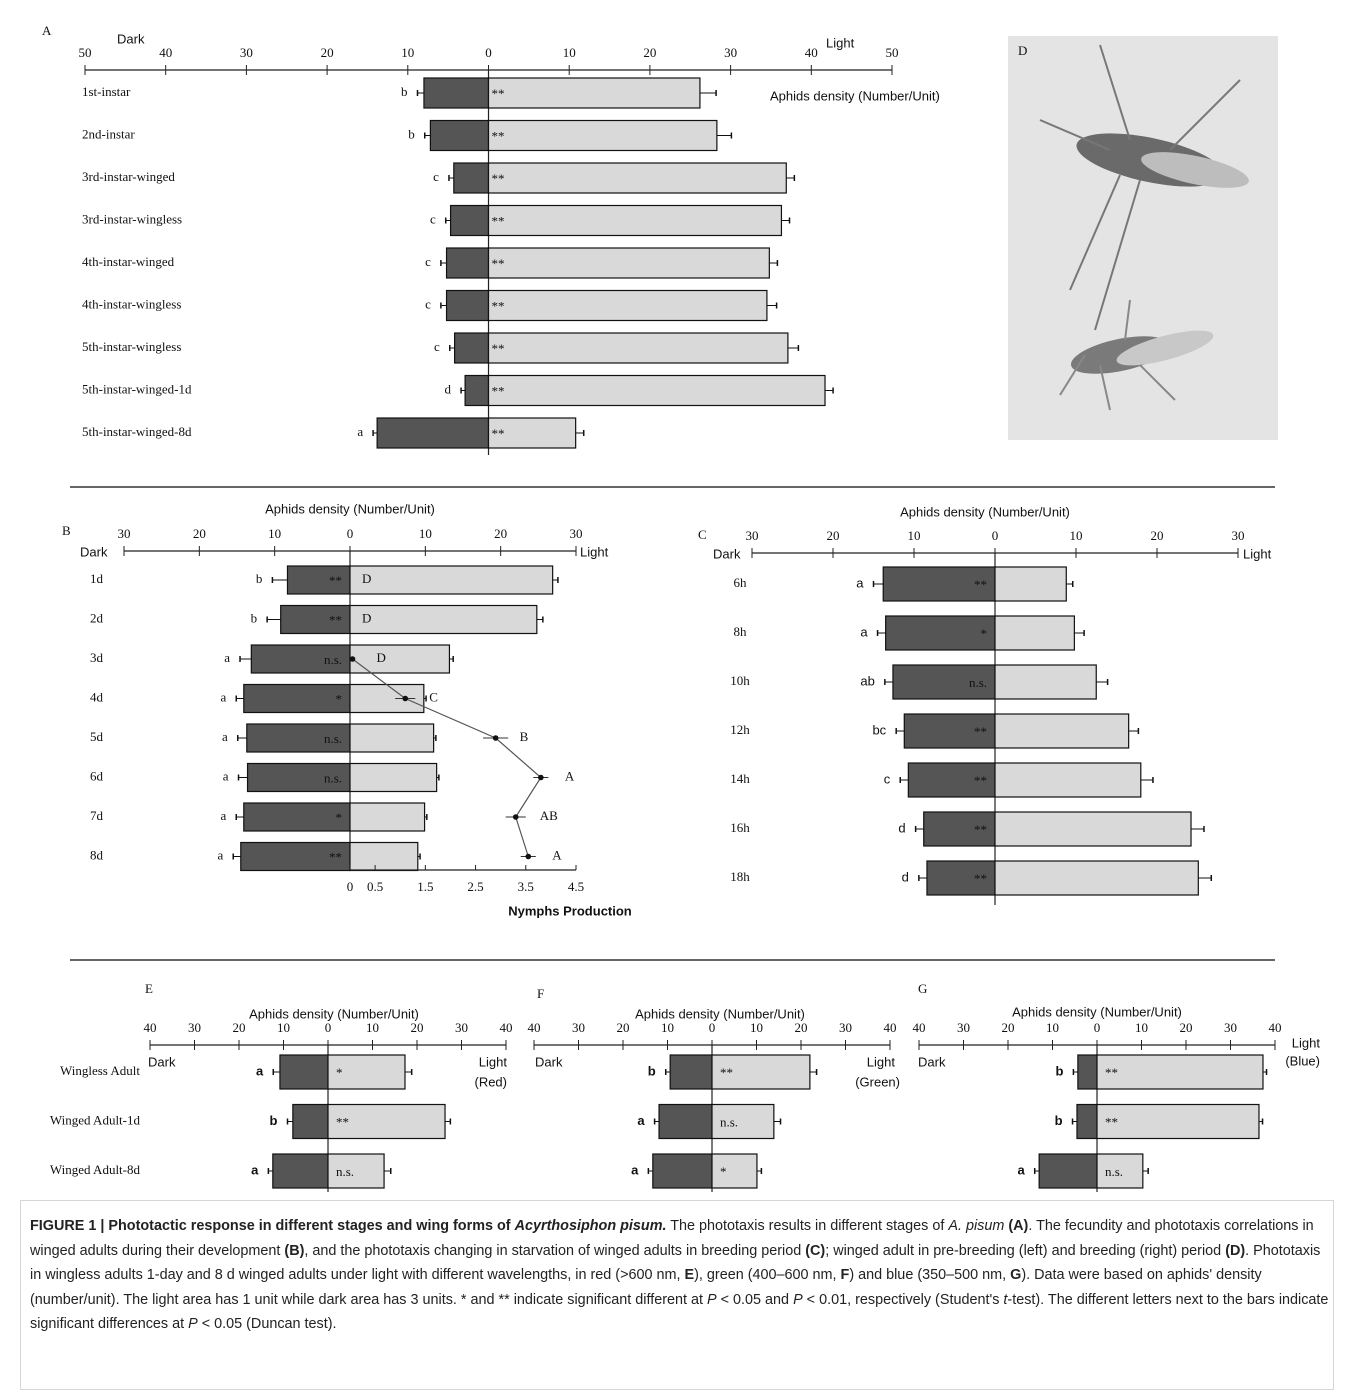 The width and height of the screenshot is (1357, 1395). Describe the element at coordinates (590, 1226) in the screenshot. I see `caption-text: Acyrthosiphon pisum.` at that location.